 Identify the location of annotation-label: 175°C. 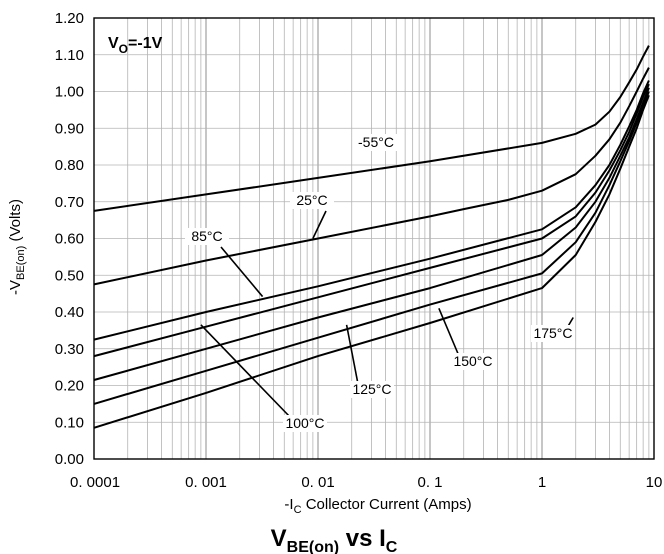
(552, 333).